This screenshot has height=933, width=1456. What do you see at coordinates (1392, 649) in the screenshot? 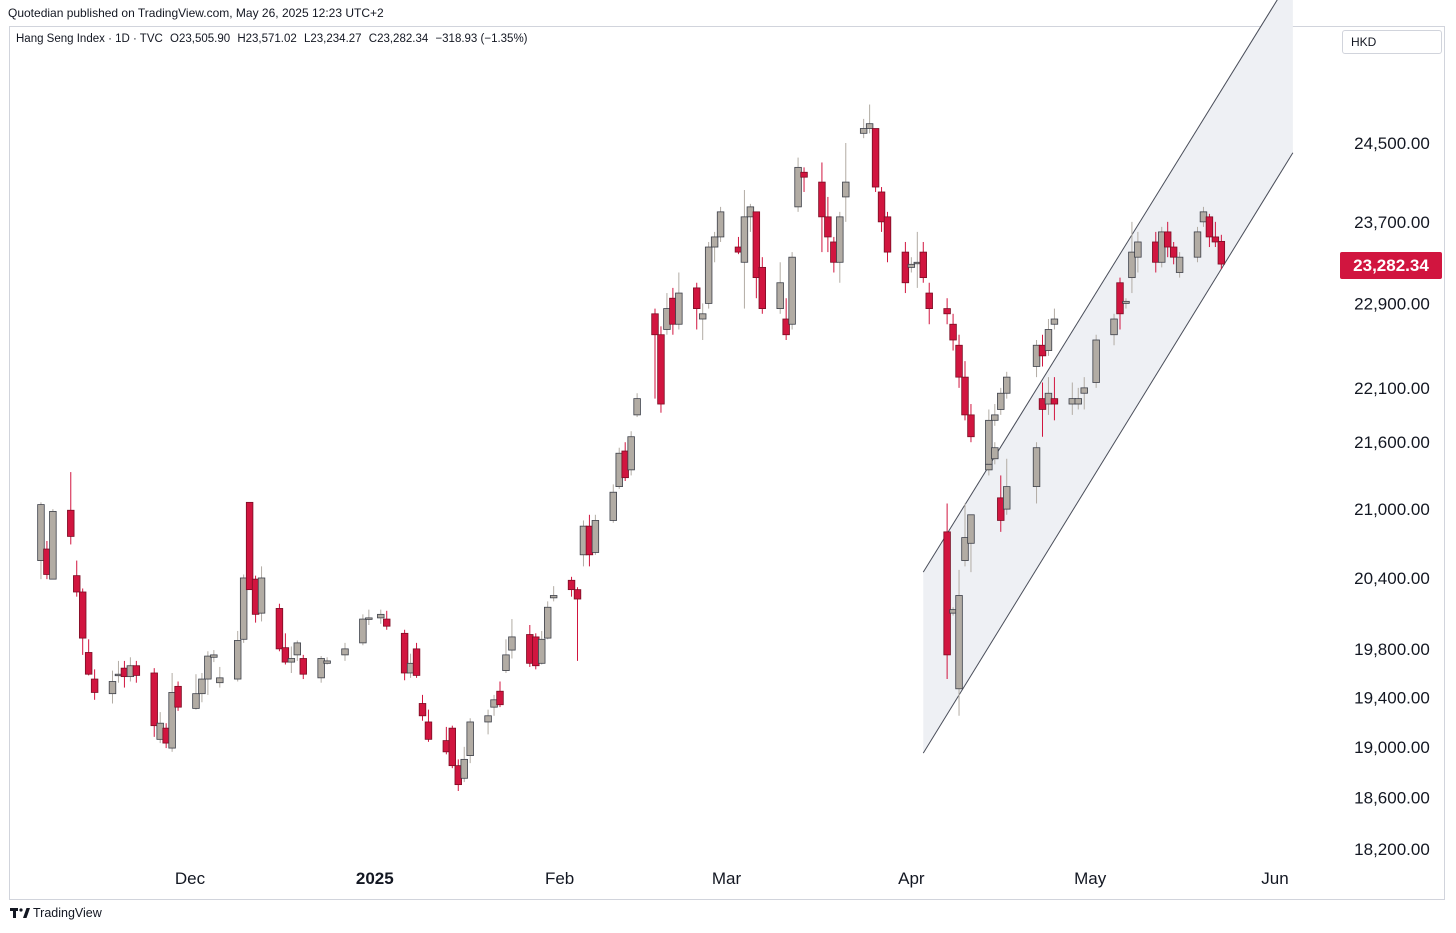
I see `y-tick-label: 19,800.00` at bounding box center [1392, 649].